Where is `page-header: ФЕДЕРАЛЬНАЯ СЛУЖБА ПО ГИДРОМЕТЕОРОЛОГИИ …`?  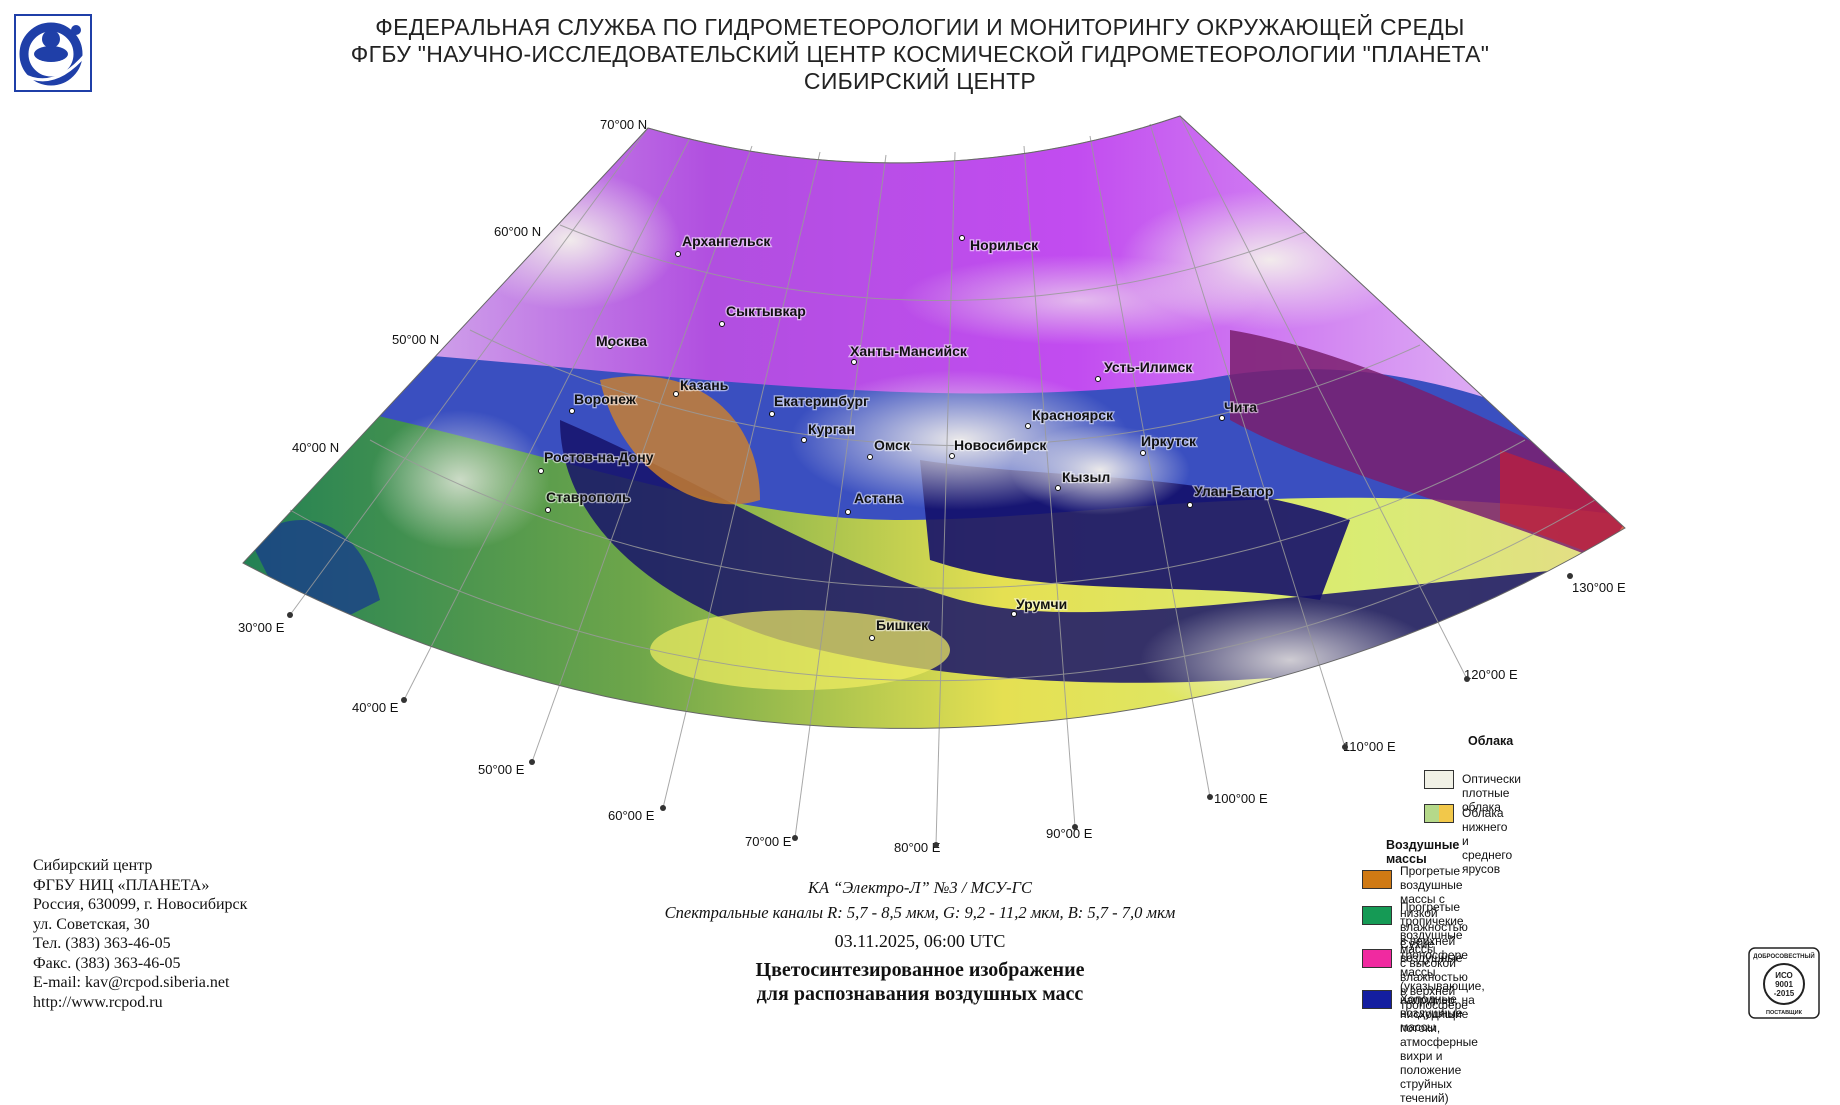 page-header: ФЕДЕРАЛЬНАЯ СЛУЖБА ПО ГИДРОМЕТЕОРОЛОГИИ … is located at coordinates (920, 54).